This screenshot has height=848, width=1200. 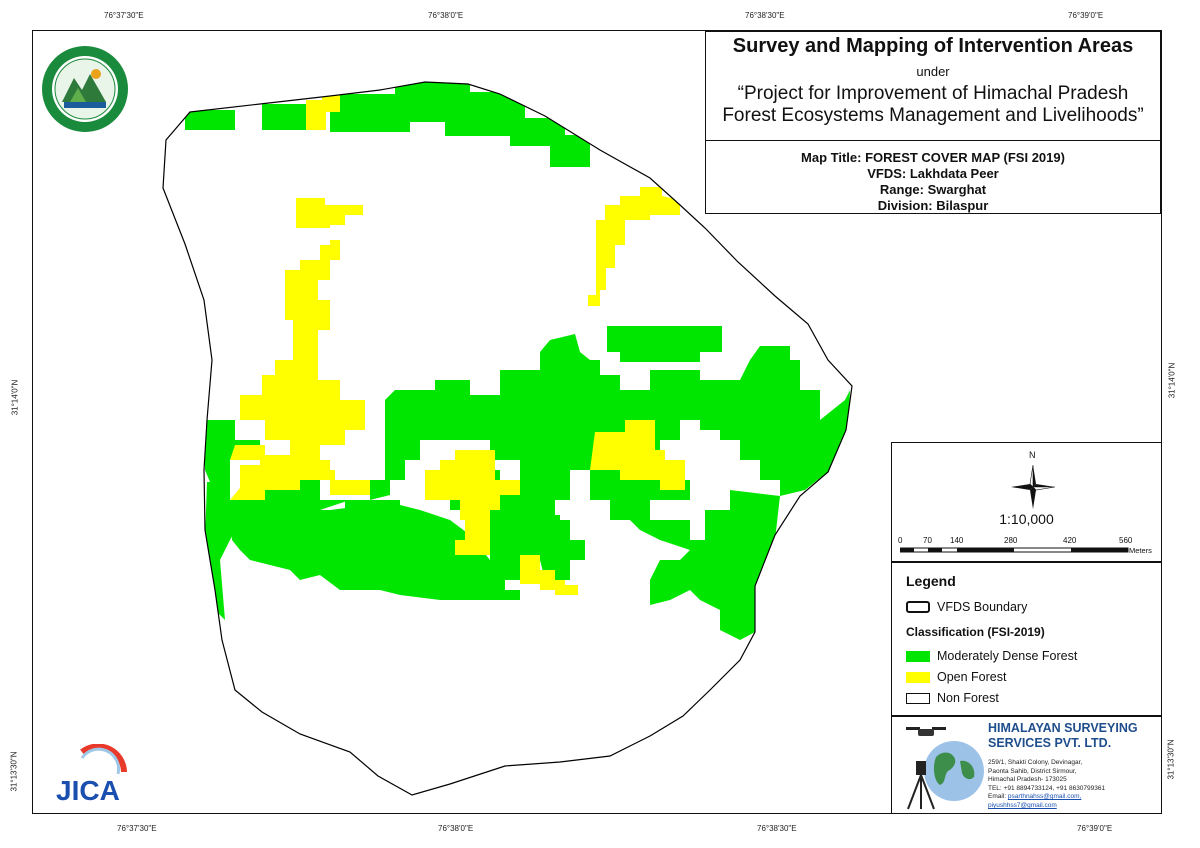 I want to click on email-link-1: psarthnahss@gmail.com,, so click(x=1044, y=797).